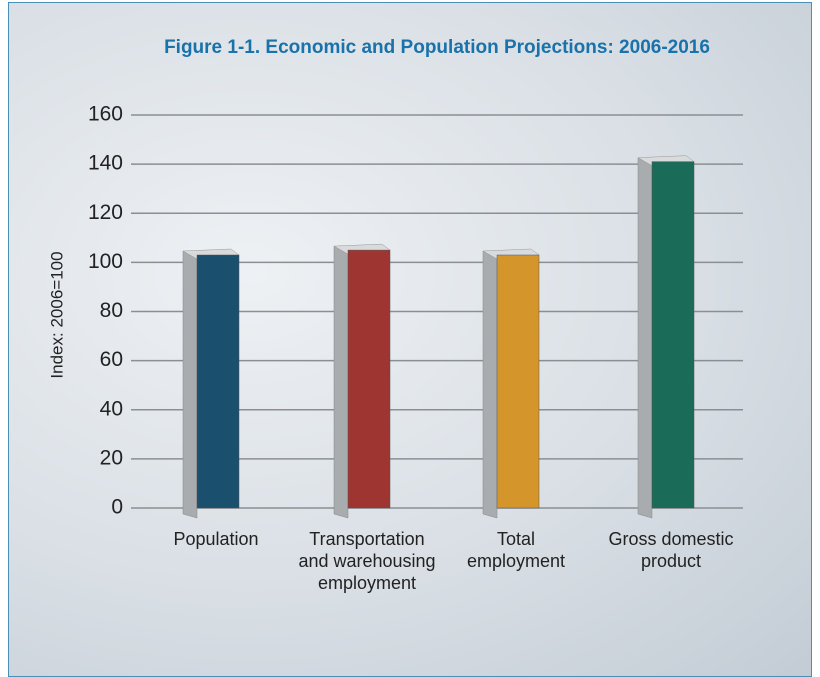 The height and width of the screenshot is (677, 820). I want to click on y-tick-label: 60, so click(111, 359).